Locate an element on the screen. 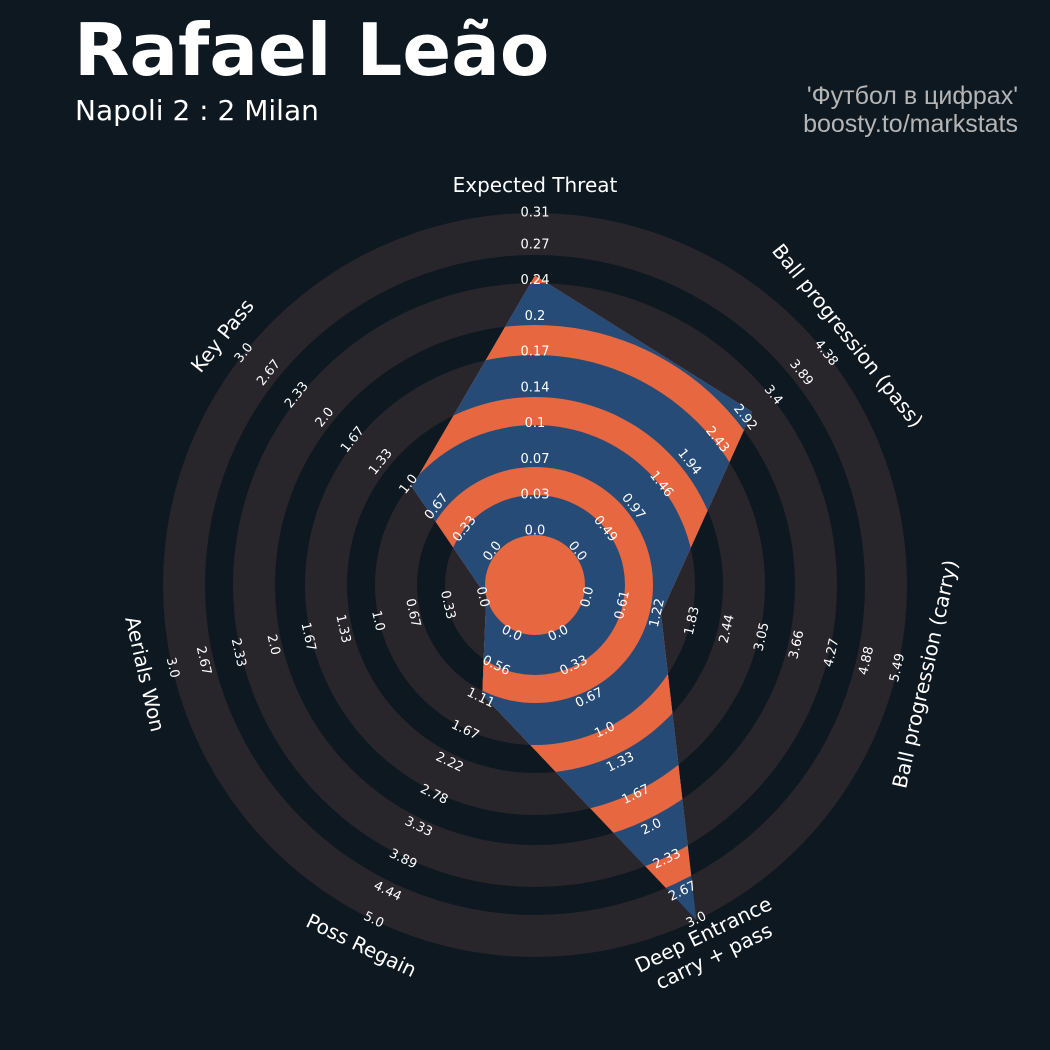  tick-label: 3.0 is located at coordinates (172, 668).